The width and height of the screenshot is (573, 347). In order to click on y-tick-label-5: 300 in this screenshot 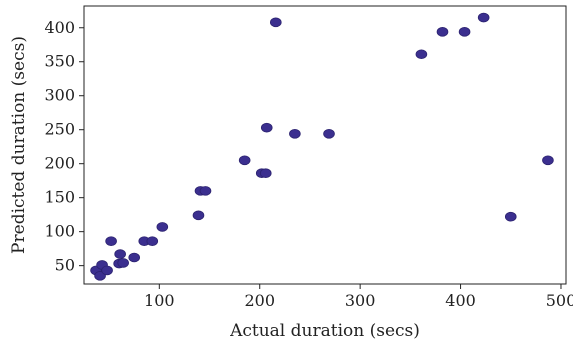, I will do `click(59, 95)`.